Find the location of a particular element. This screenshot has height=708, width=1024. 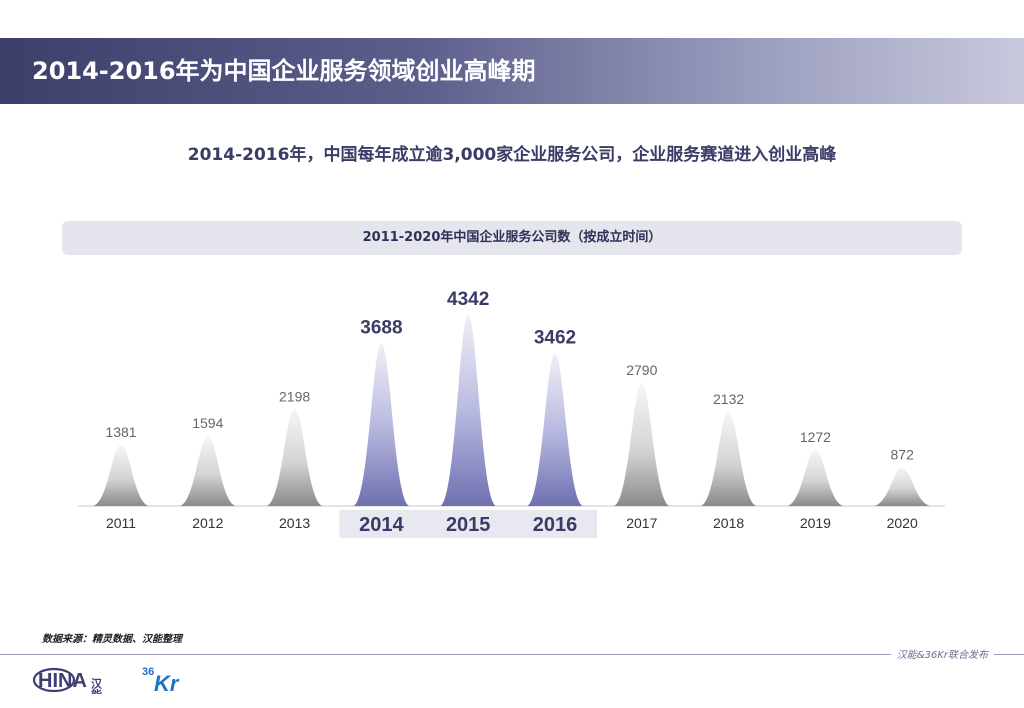

tick-label-2018: 2018 is located at coordinates (728, 523).